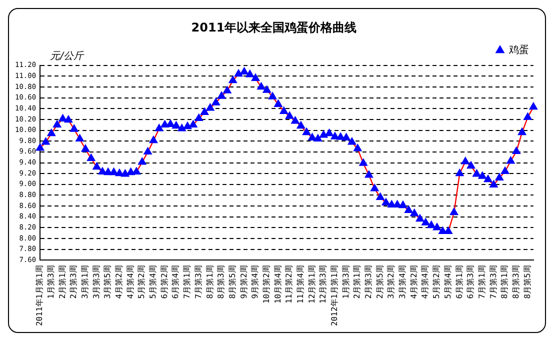 The image size is (554, 341). I want to click on x-tick-label: 3月第3周, so click(96, 282).